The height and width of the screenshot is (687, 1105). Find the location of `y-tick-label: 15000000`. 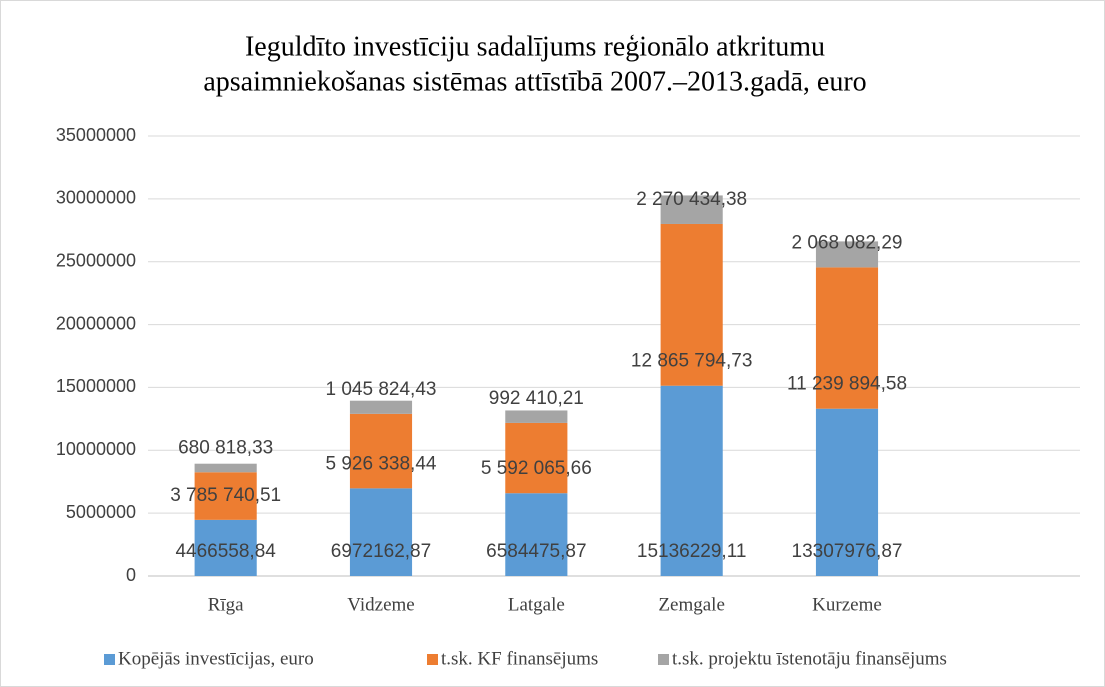

y-tick-label: 15000000 is located at coordinates (96, 386).